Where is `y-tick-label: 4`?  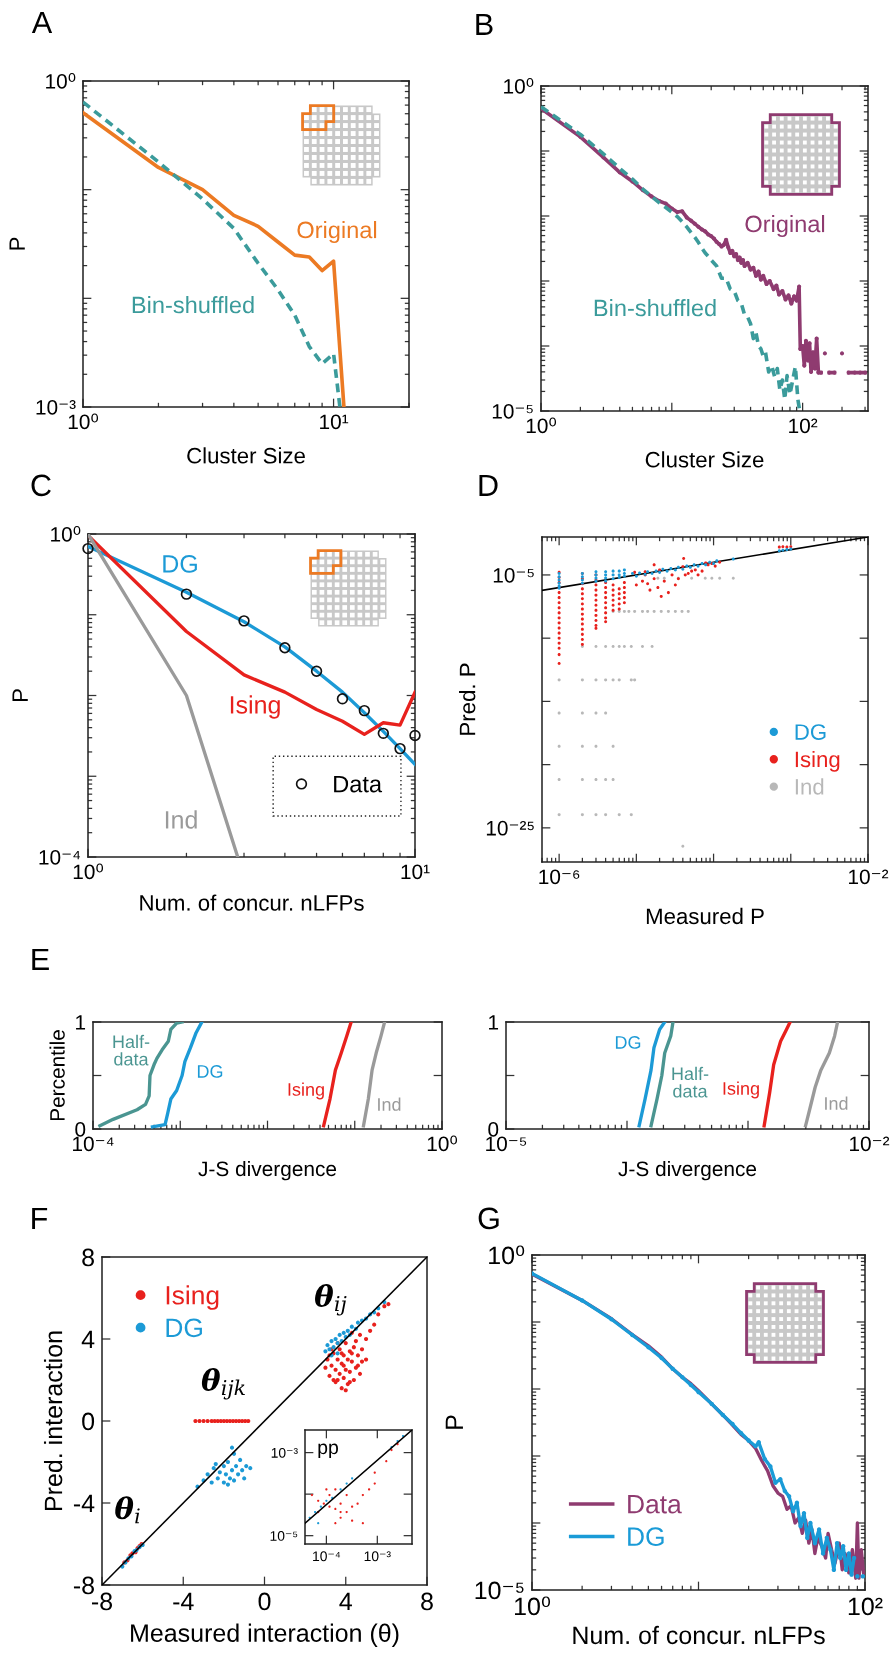 y-tick-label: 4 is located at coordinates (88, 1339).